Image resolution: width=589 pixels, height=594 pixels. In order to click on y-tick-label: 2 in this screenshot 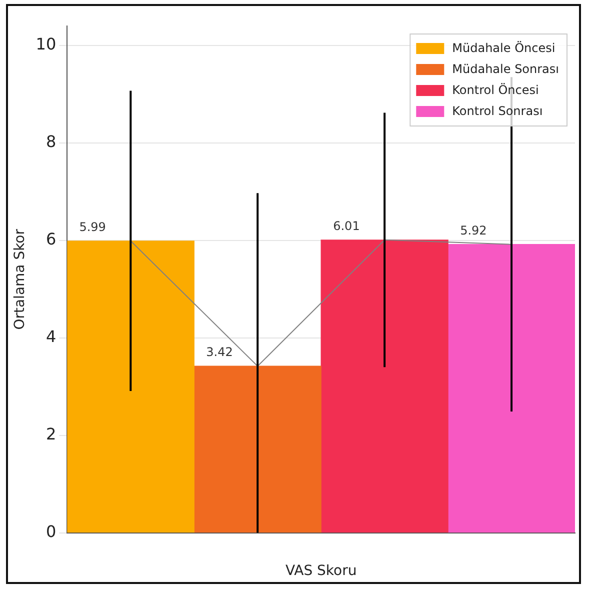, I will do `click(51, 434)`.